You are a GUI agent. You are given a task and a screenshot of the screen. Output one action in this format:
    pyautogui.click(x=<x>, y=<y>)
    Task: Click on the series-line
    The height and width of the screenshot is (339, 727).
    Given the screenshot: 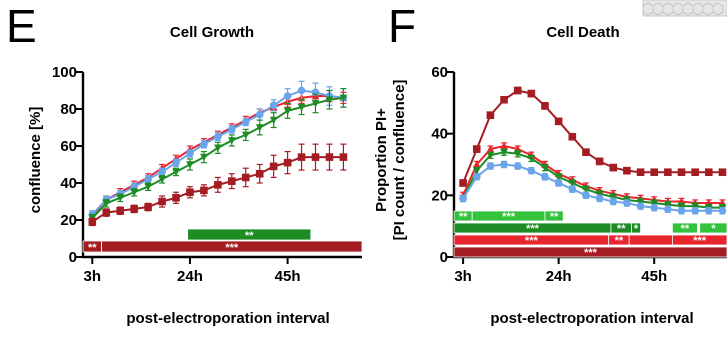 What is the action you would take?
    pyautogui.click(x=592, y=180)
    